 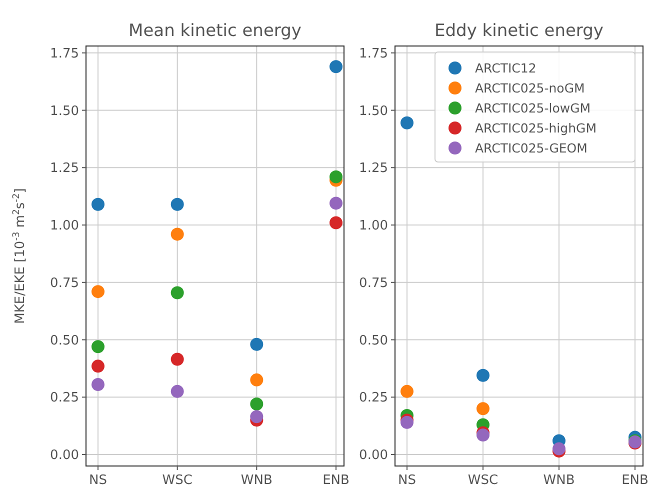 What do you see at coordinates (530, 88) in the screenshot?
I see `legend-label: ARCTIC025-noGM` at bounding box center [530, 88].